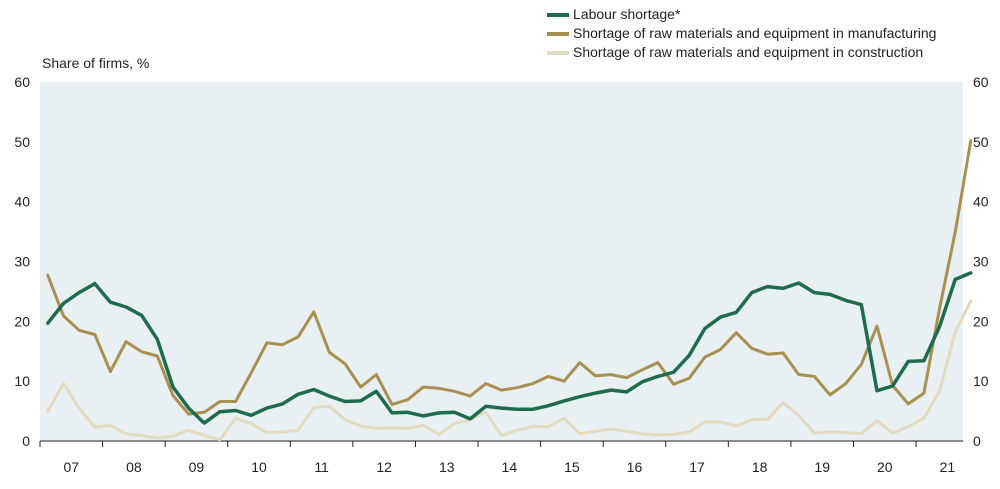 The image size is (1000, 489). What do you see at coordinates (447, 467) in the screenshot?
I see `x-tick-label: 13` at bounding box center [447, 467].